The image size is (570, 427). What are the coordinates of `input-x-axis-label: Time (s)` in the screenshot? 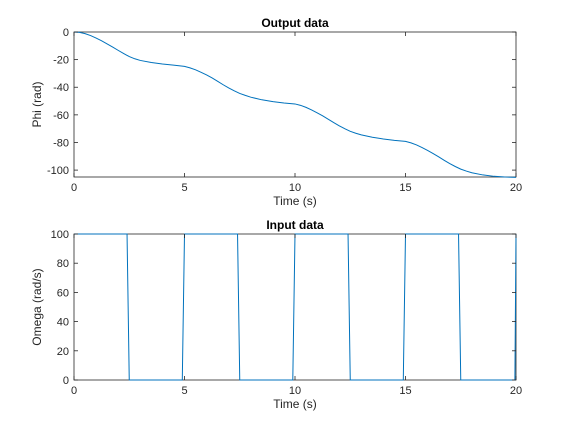 It's located at (295, 404).